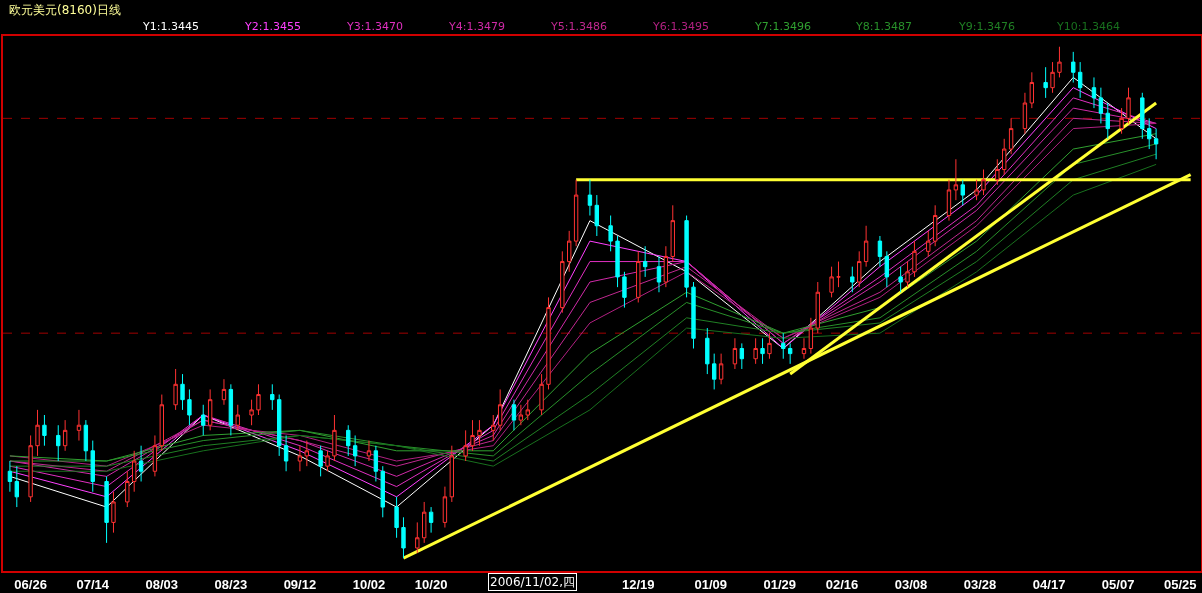 The image size is (1202, 593). I want to click on text: 2006/11/02,四, so click(532, 582).